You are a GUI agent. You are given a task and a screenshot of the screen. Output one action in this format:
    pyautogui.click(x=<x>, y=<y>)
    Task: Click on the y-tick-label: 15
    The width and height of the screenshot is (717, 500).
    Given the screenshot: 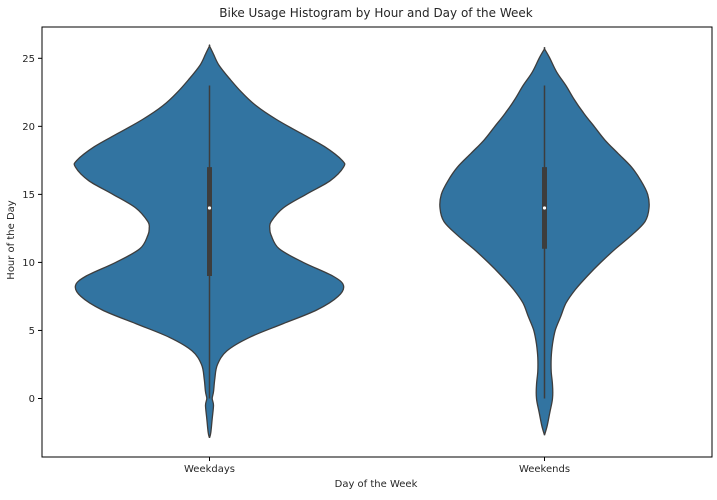 What is the action you would take?
    pyautogui.click(x=28, y=195)
    